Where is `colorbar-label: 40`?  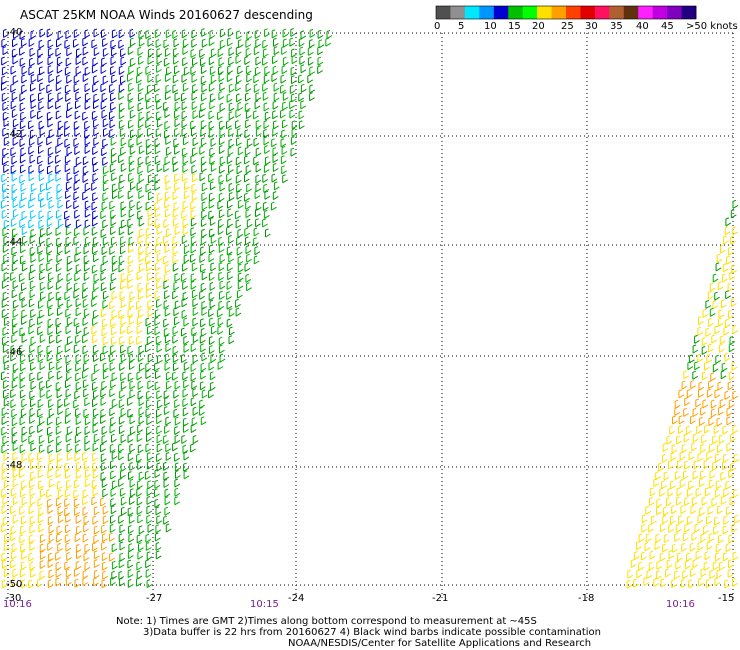 colorbar-label: 40 is located at coordinates (642, 26).